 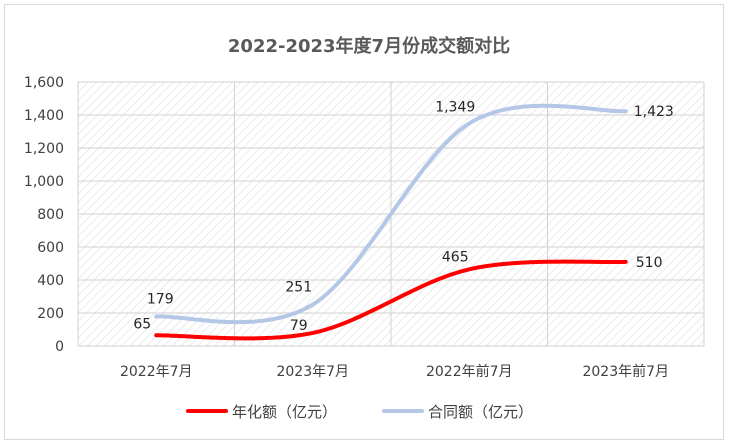 I want to click on x-tick-label: 2023年前7月, so click(x=625, y=371).